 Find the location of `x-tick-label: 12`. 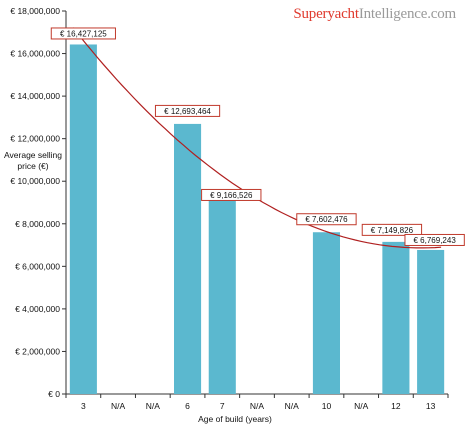

x-tick-label: 12 is located at coordinates (396, 406).